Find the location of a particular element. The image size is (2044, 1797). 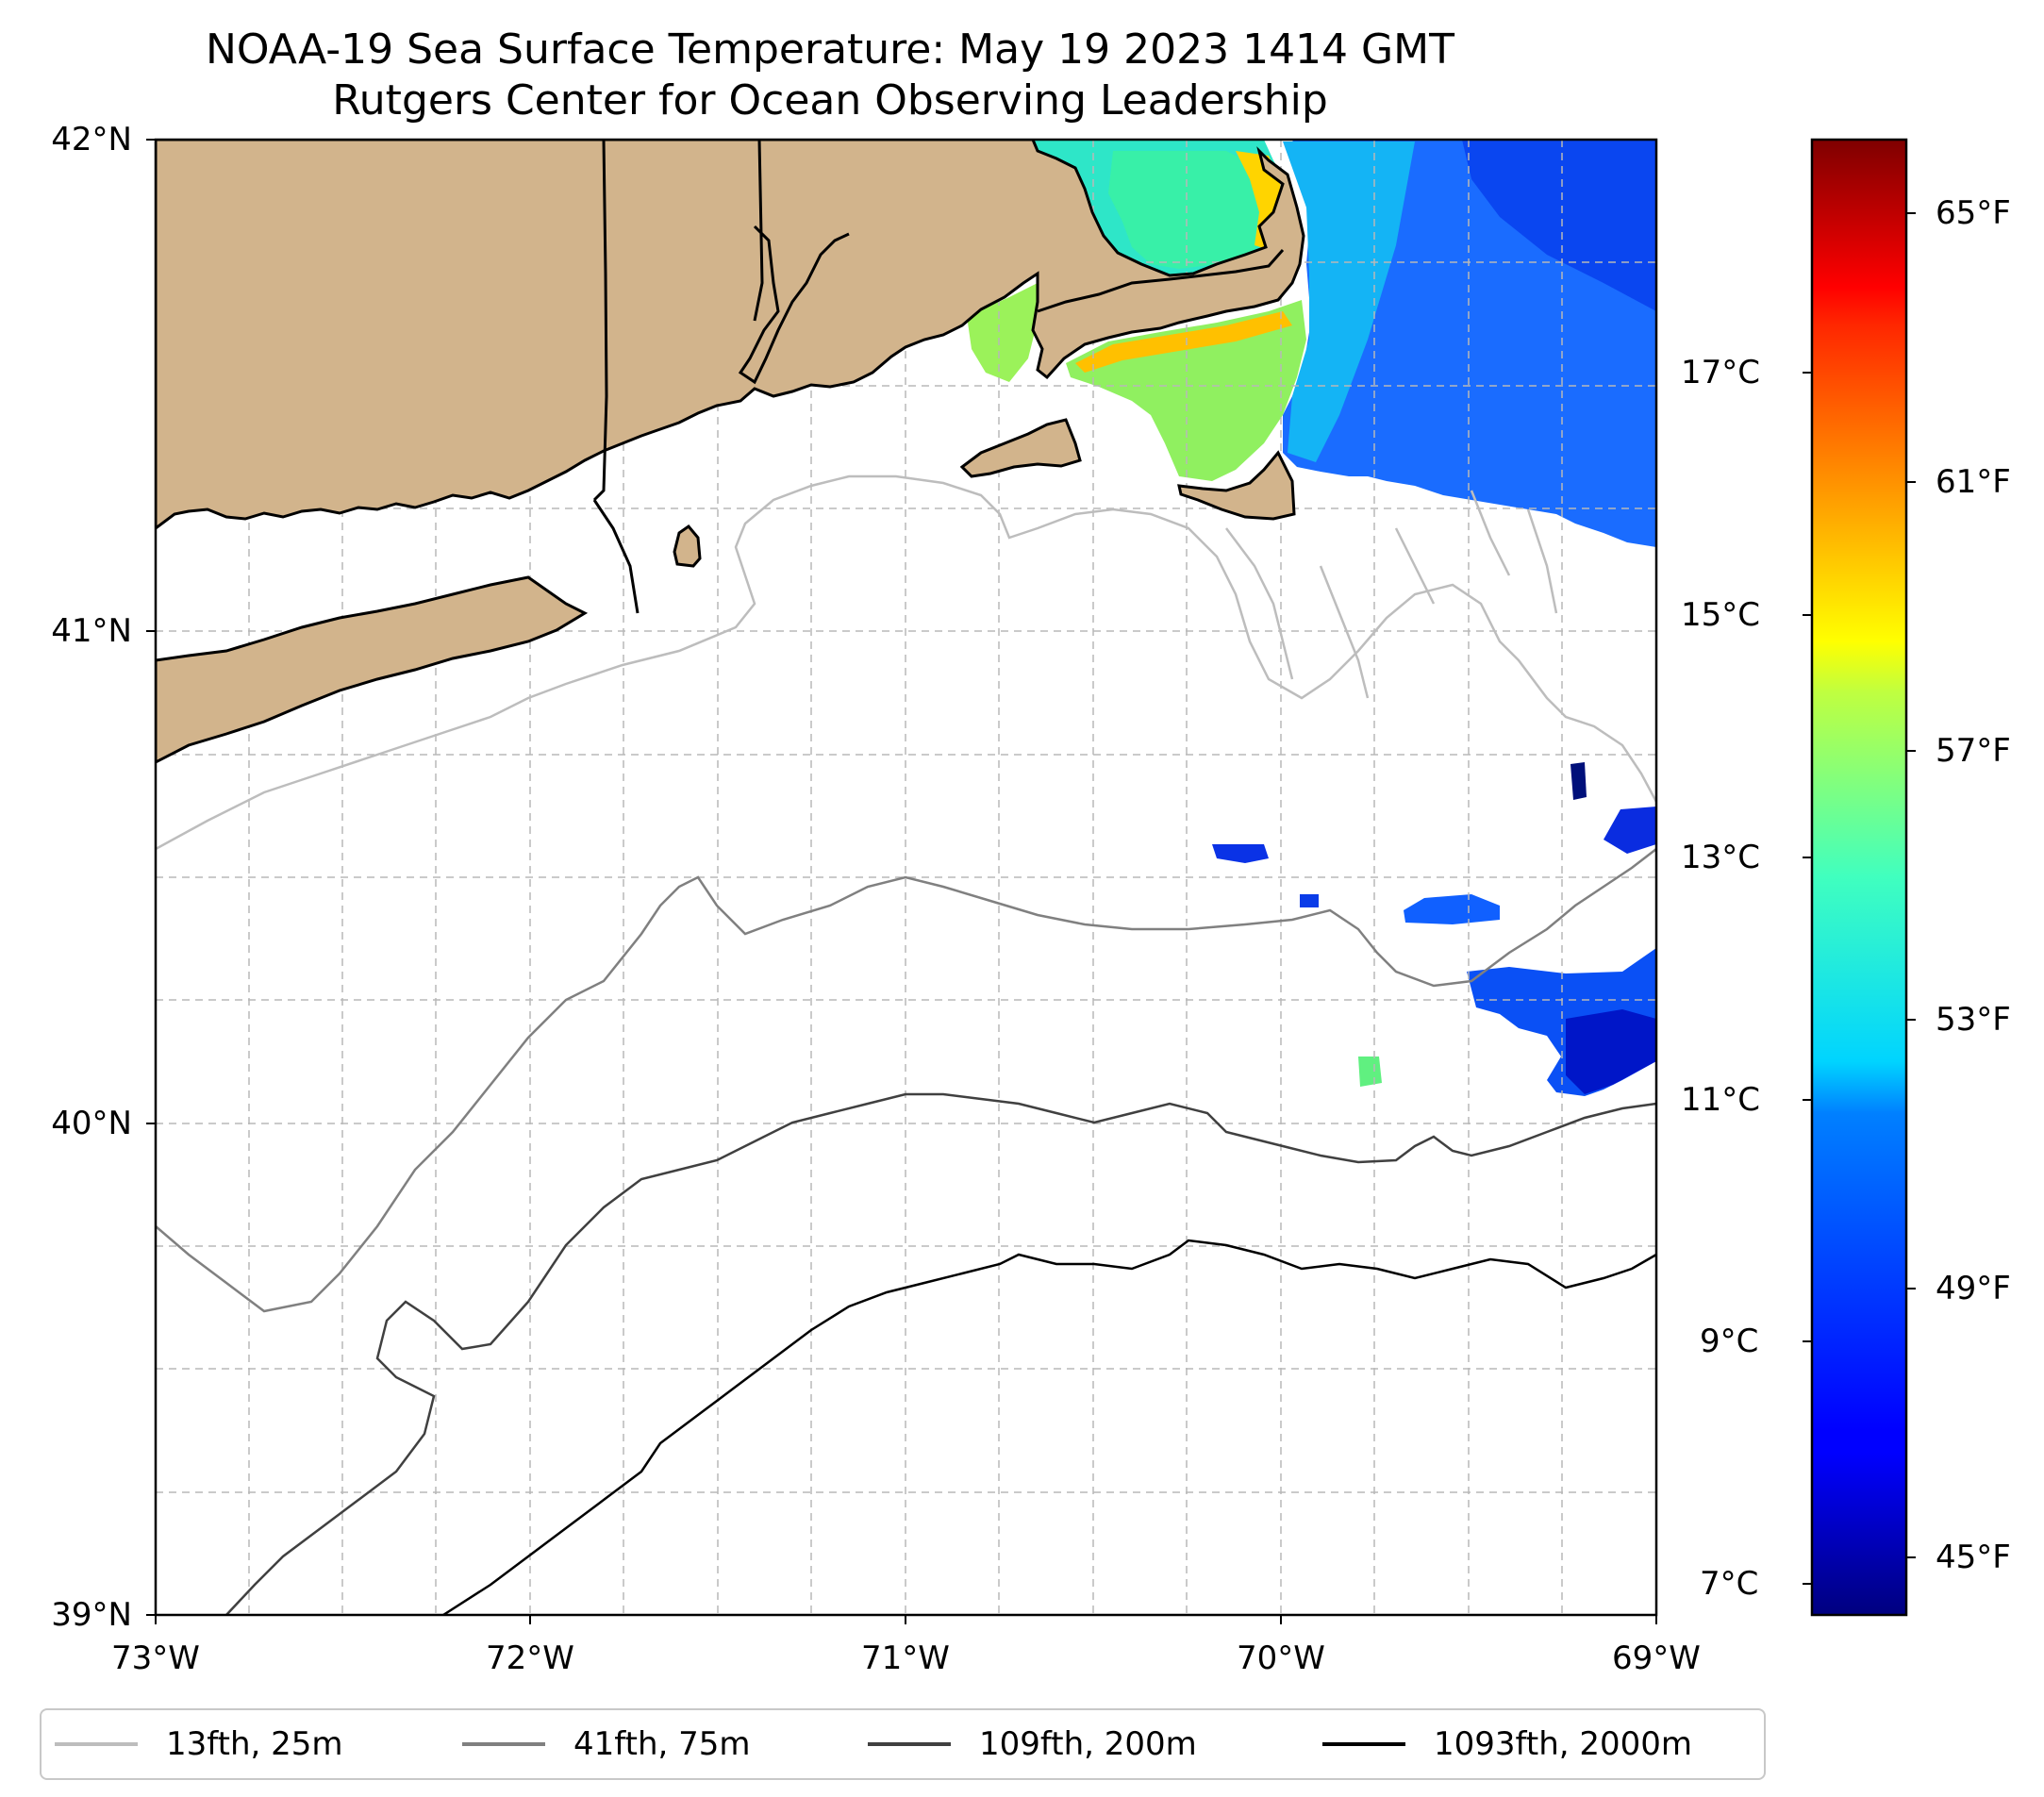

lon-tick-72: 72°W is located at coordinates (530, 1658).